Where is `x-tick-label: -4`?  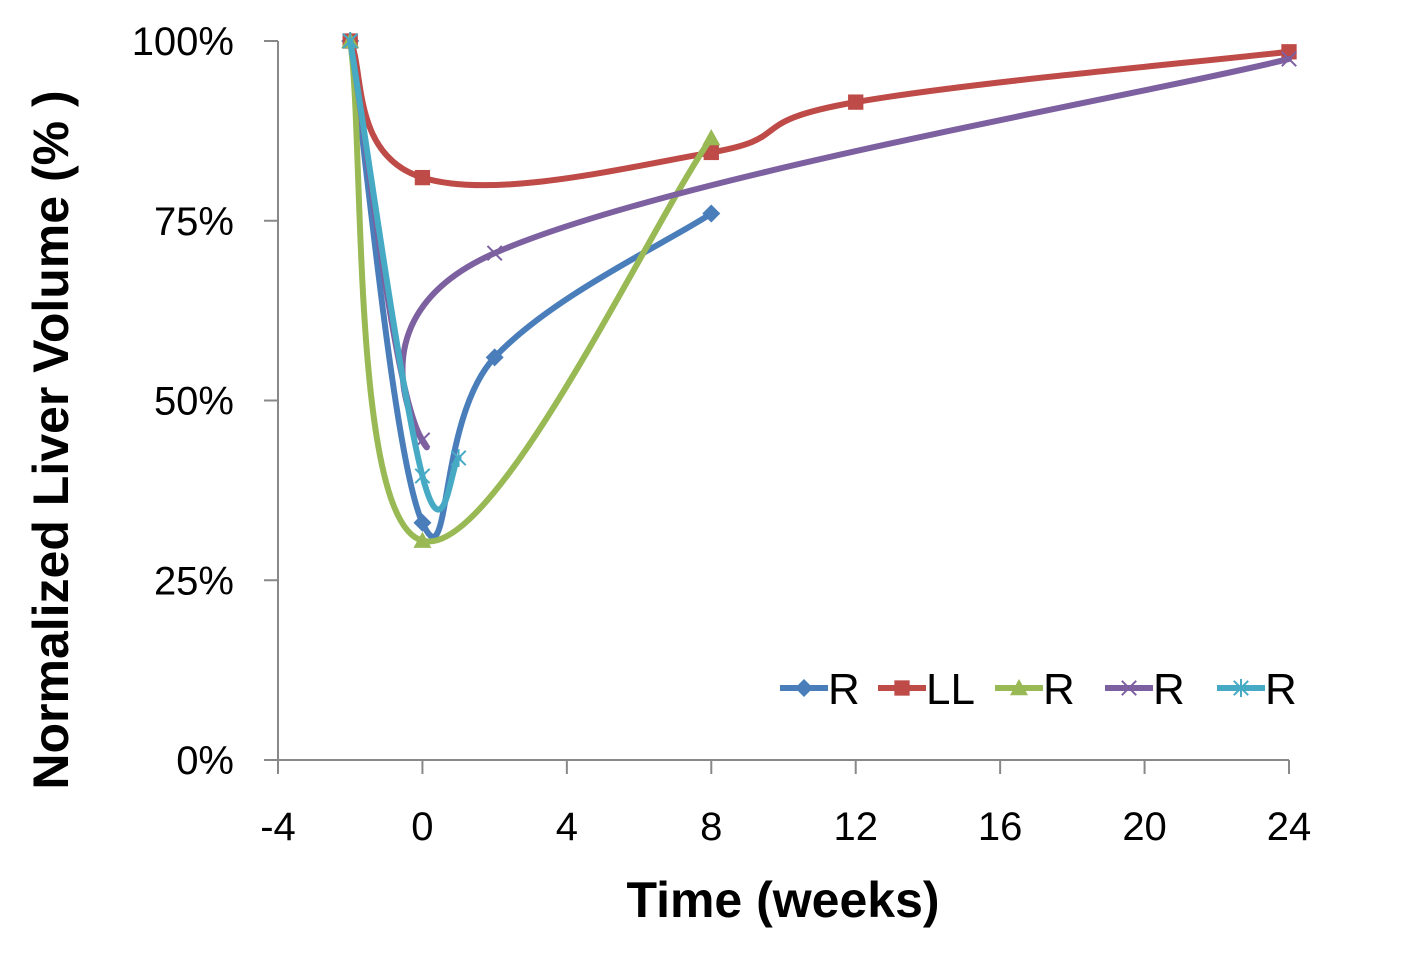
x-tick-label: -4 is located at coordinates (278, 827).